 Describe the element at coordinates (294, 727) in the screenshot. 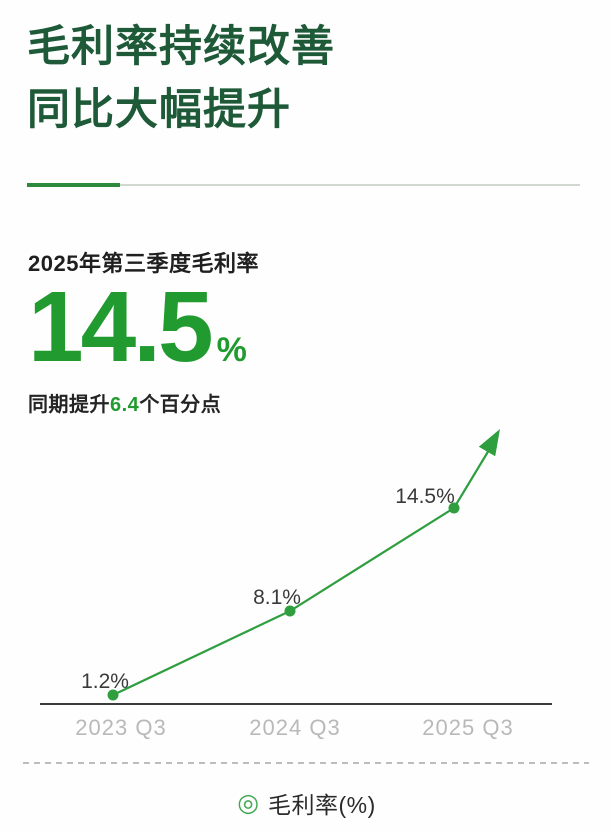

I see `x-tick-2024q3: 2024 Q3` at that location.